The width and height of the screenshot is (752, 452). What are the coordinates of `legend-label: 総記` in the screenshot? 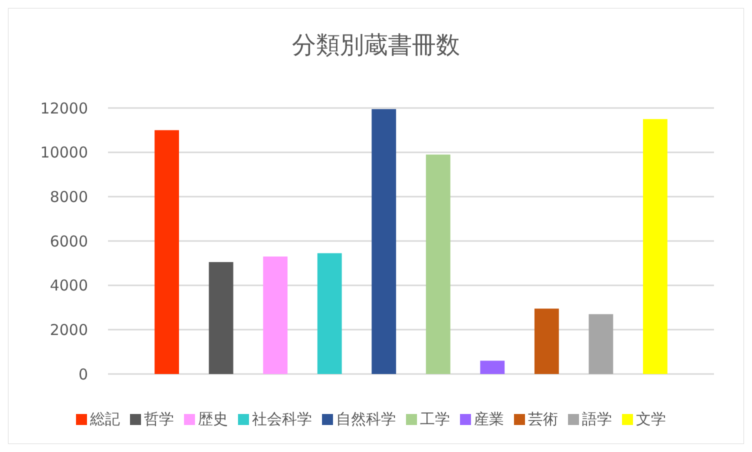 It's located at (104, 419).